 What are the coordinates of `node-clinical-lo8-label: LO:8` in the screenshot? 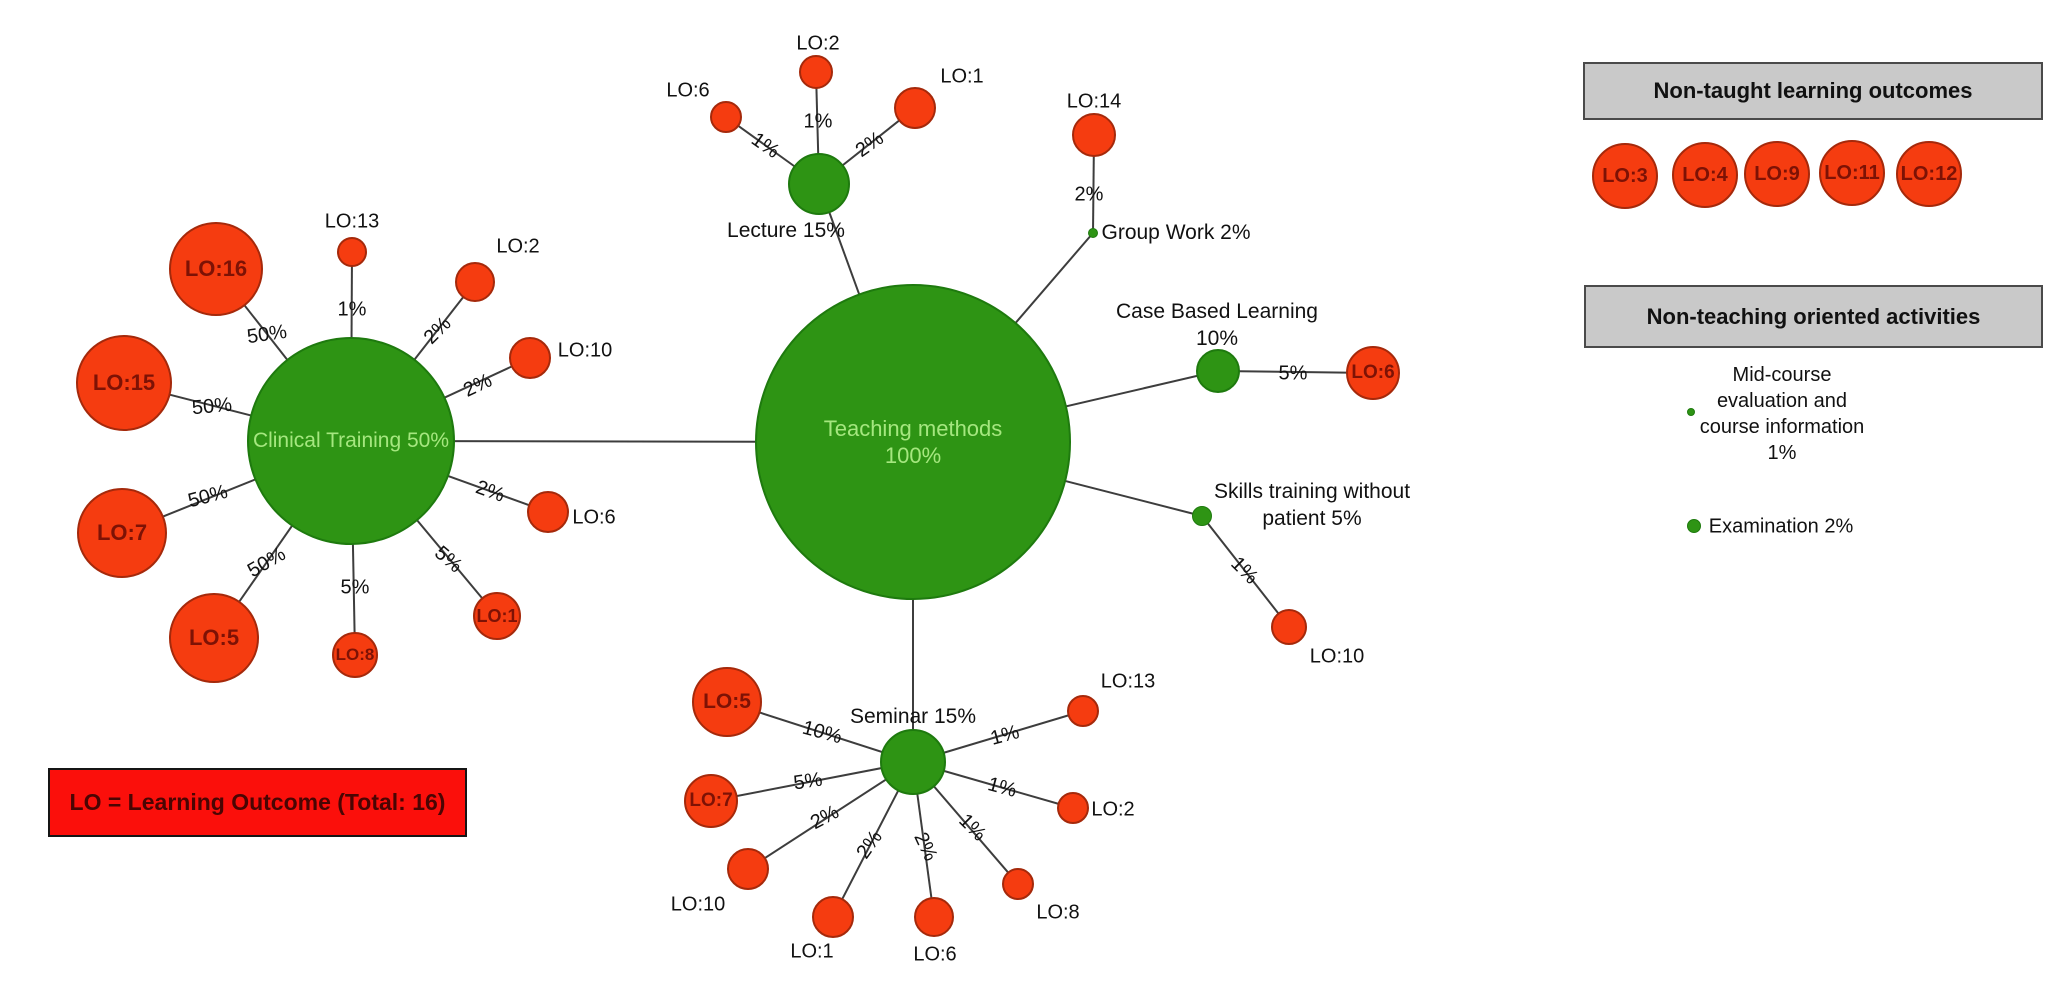 It's located at (355, 654).